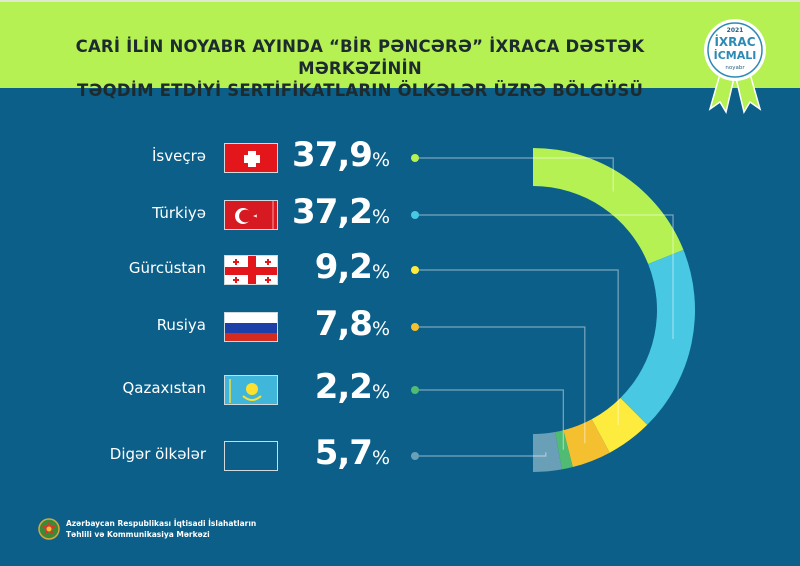 The width and height of the screenshot is (800, 566). Describe the element at coordinates (343, 387) in the screenshot. I see `percent-value: 2,2` at that location.